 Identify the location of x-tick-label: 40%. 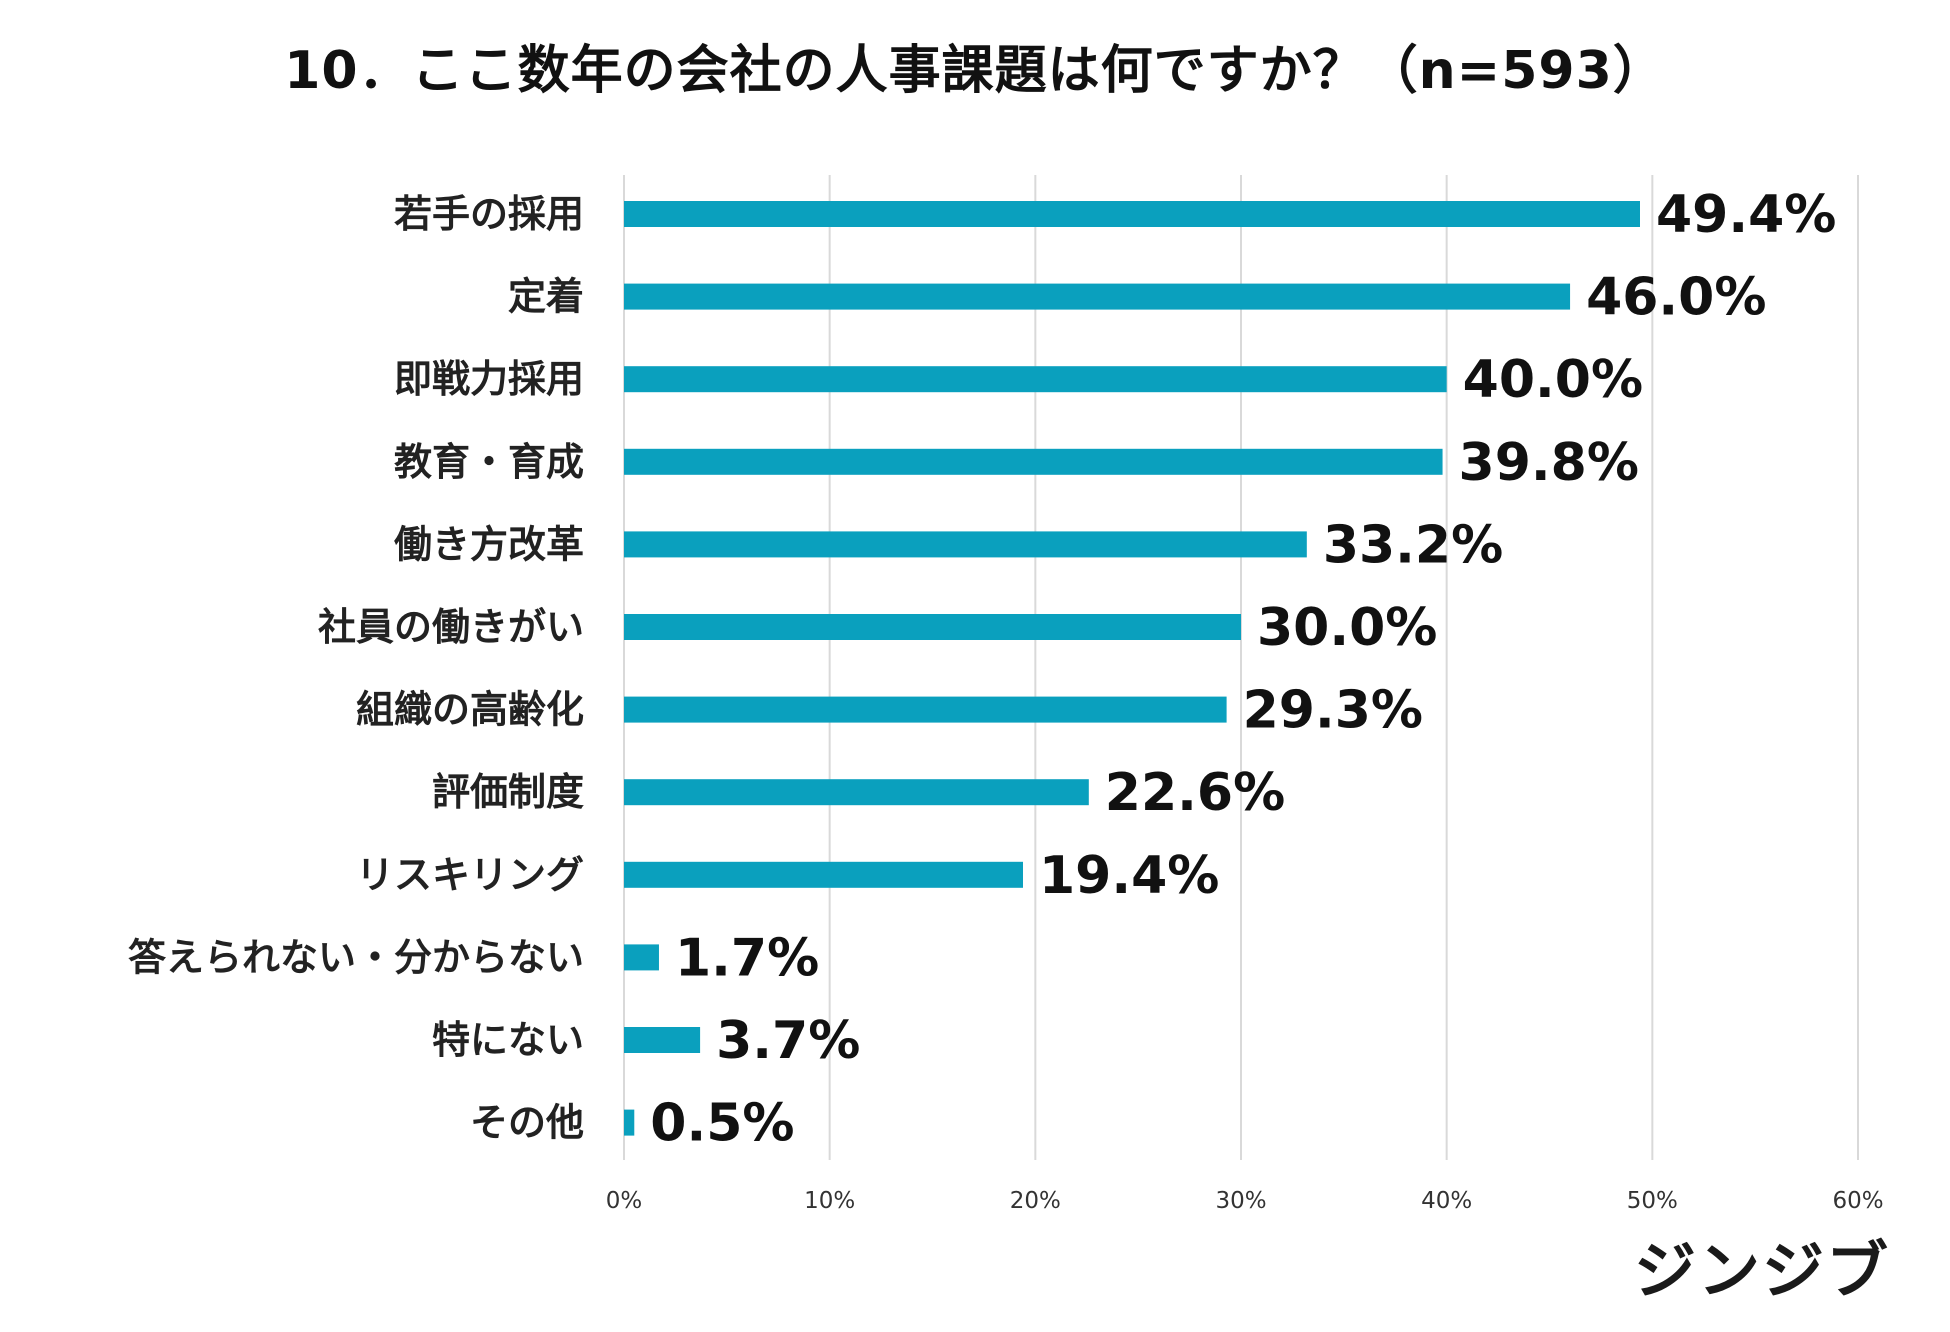
(1446, 1201).